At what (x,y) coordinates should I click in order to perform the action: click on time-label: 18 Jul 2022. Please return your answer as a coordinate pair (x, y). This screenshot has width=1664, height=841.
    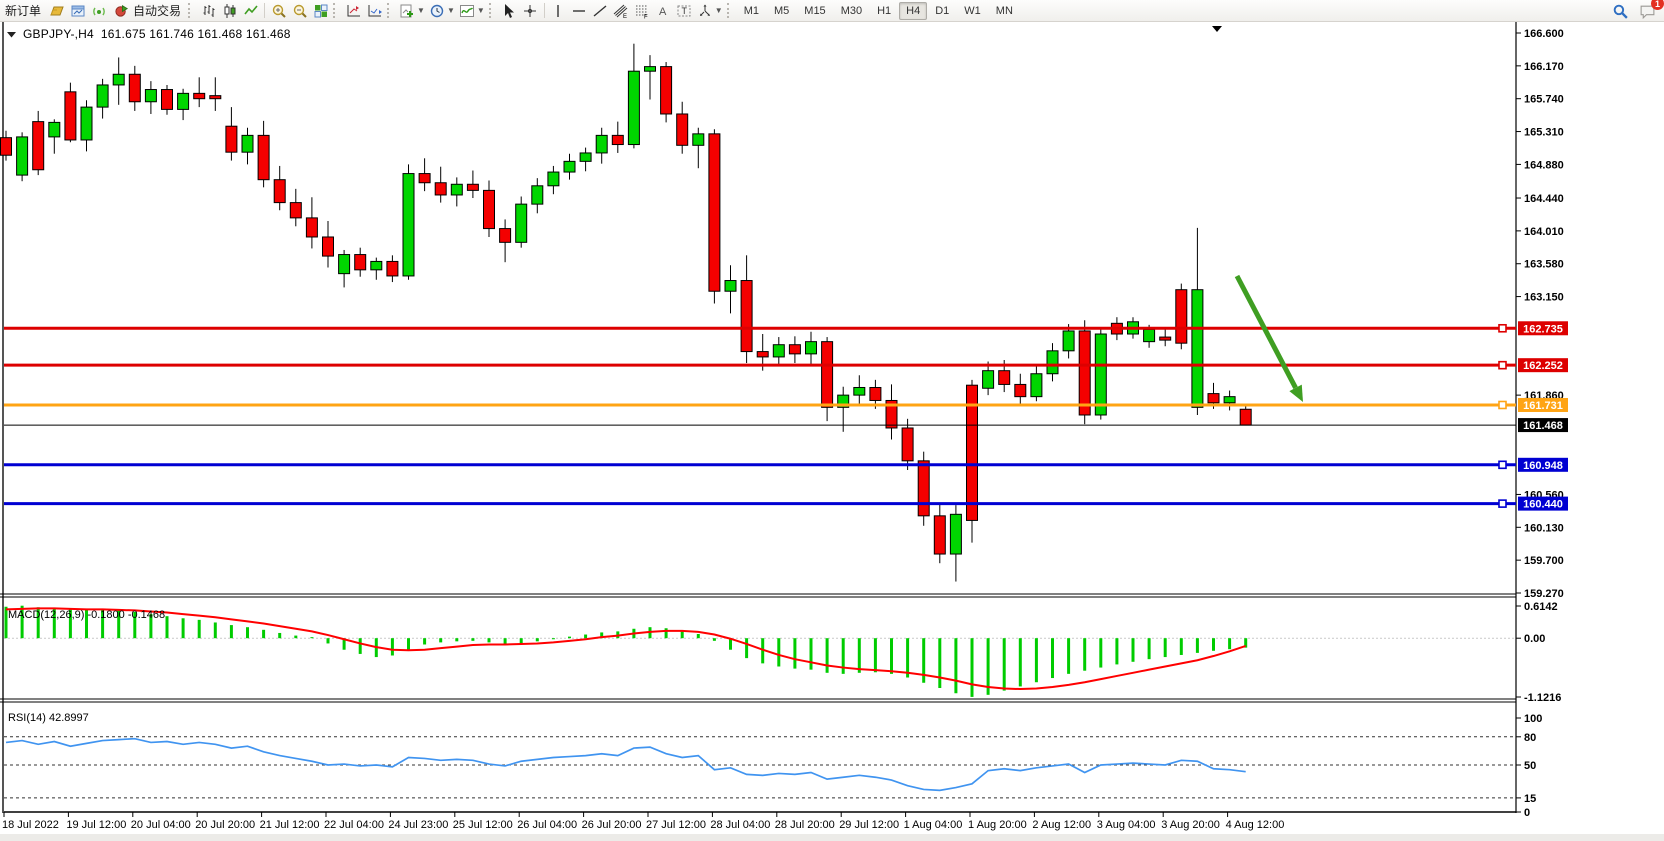
    Looking at the image, I should click on (30, 825).